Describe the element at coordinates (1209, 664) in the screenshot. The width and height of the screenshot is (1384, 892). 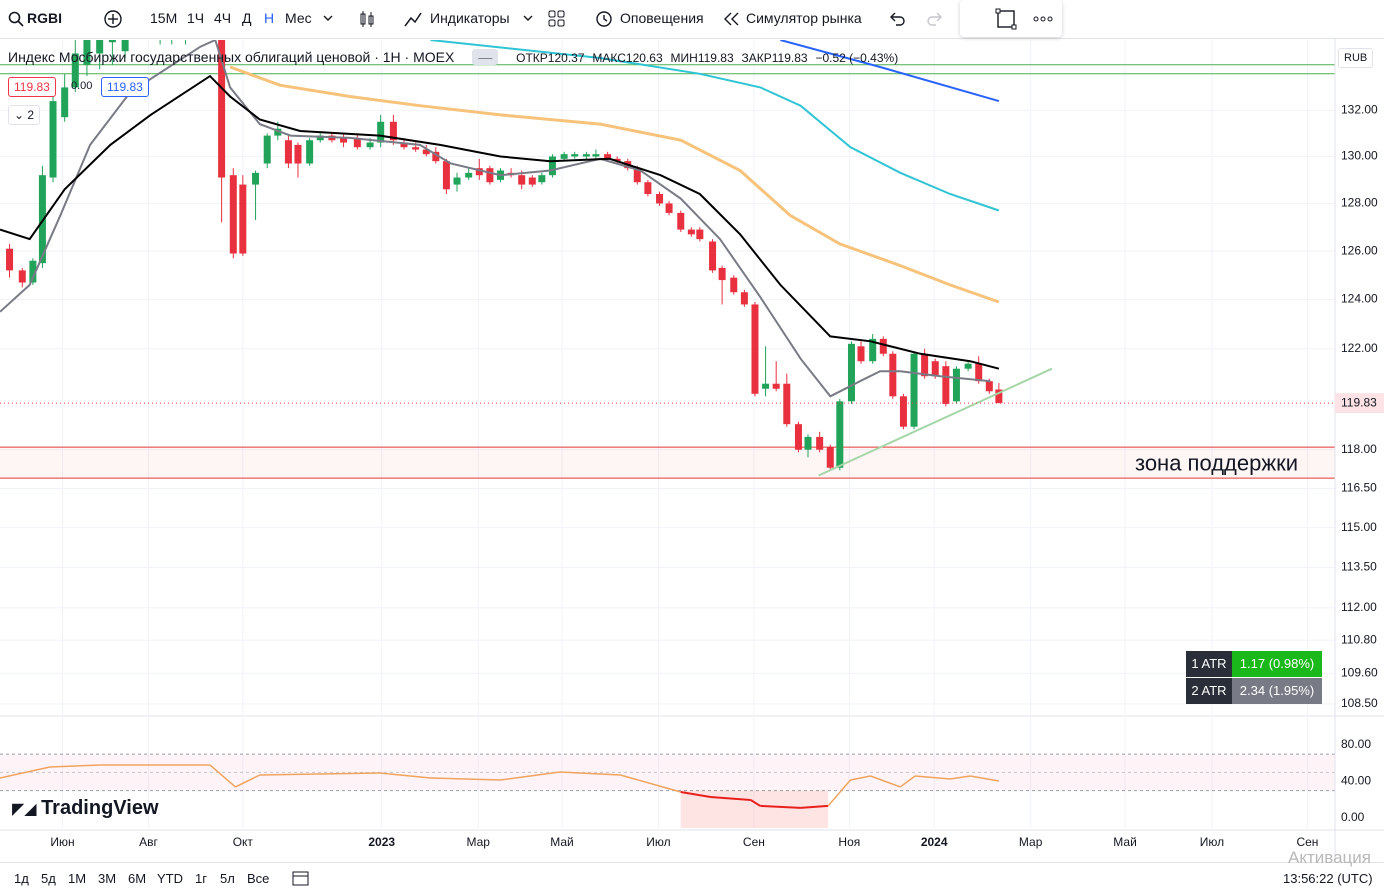
I see `atr-label: 1 ATR` at that location.